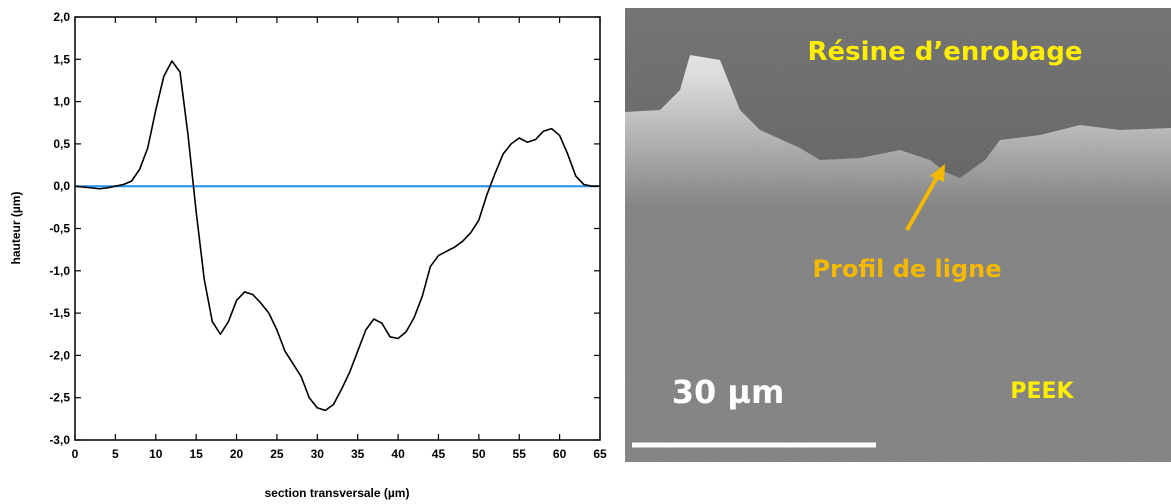  Describe the element at coordinates (520, 454) in the screenshot. I see `x-tick-label: 55` at that location.